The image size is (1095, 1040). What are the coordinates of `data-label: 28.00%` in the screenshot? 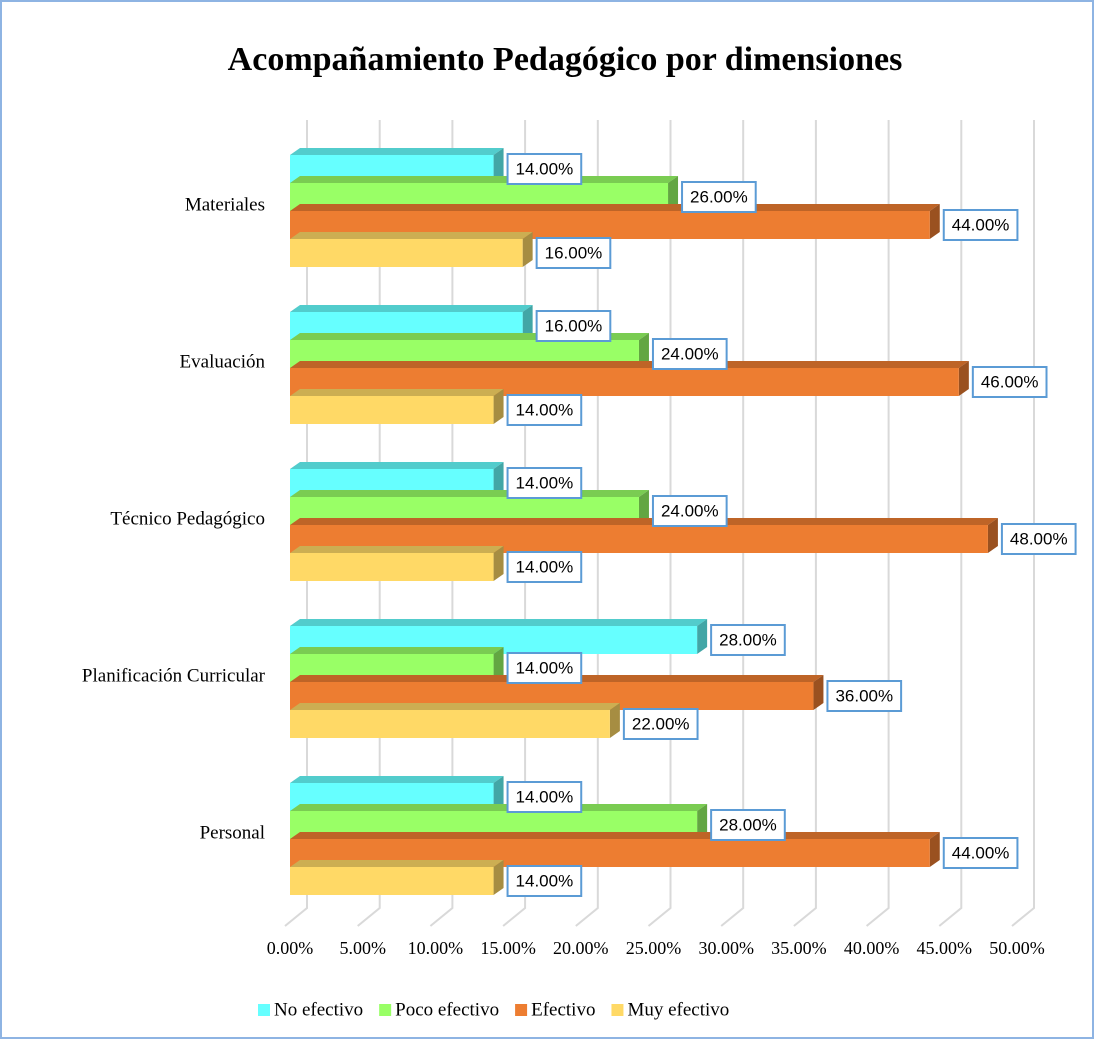 It's located at (748, 639).